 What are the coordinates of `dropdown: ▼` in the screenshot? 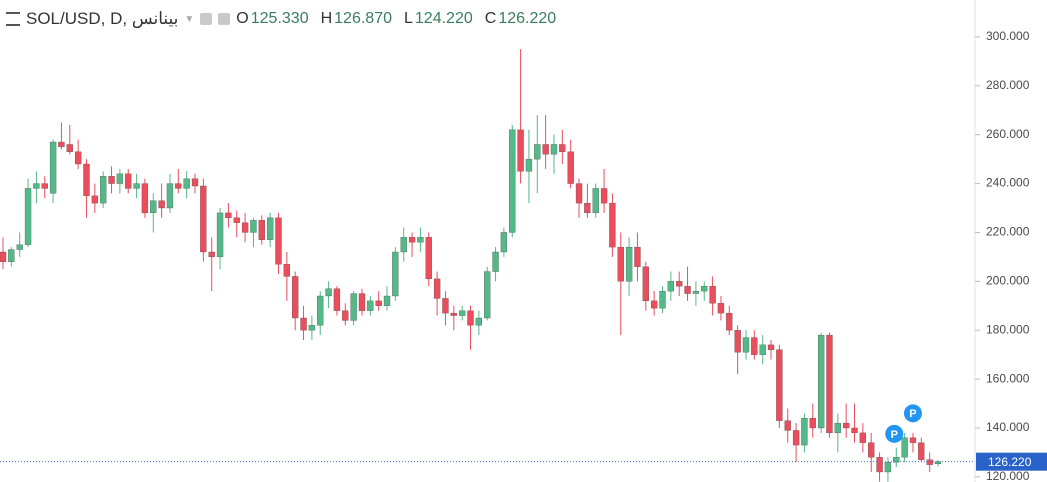 It's located at (189, 19).